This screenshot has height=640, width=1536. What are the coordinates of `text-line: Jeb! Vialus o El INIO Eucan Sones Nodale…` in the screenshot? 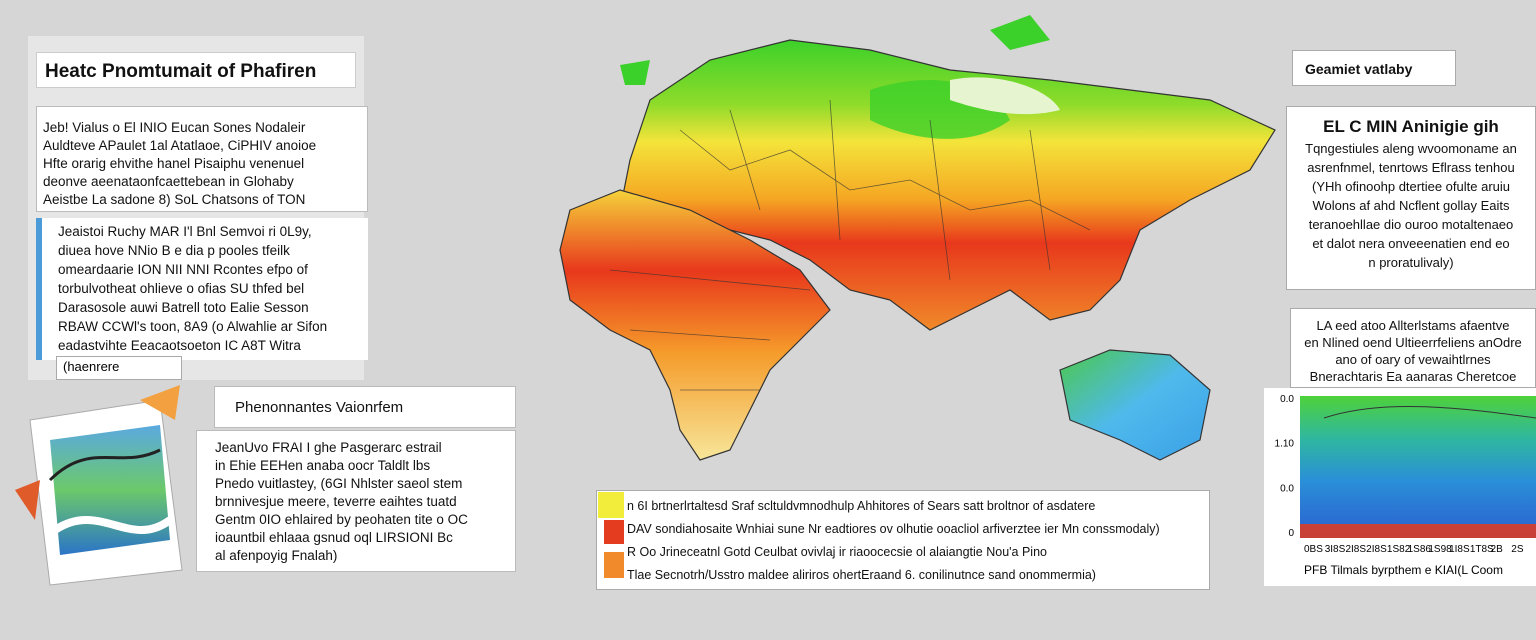 It's located at (174, 127).